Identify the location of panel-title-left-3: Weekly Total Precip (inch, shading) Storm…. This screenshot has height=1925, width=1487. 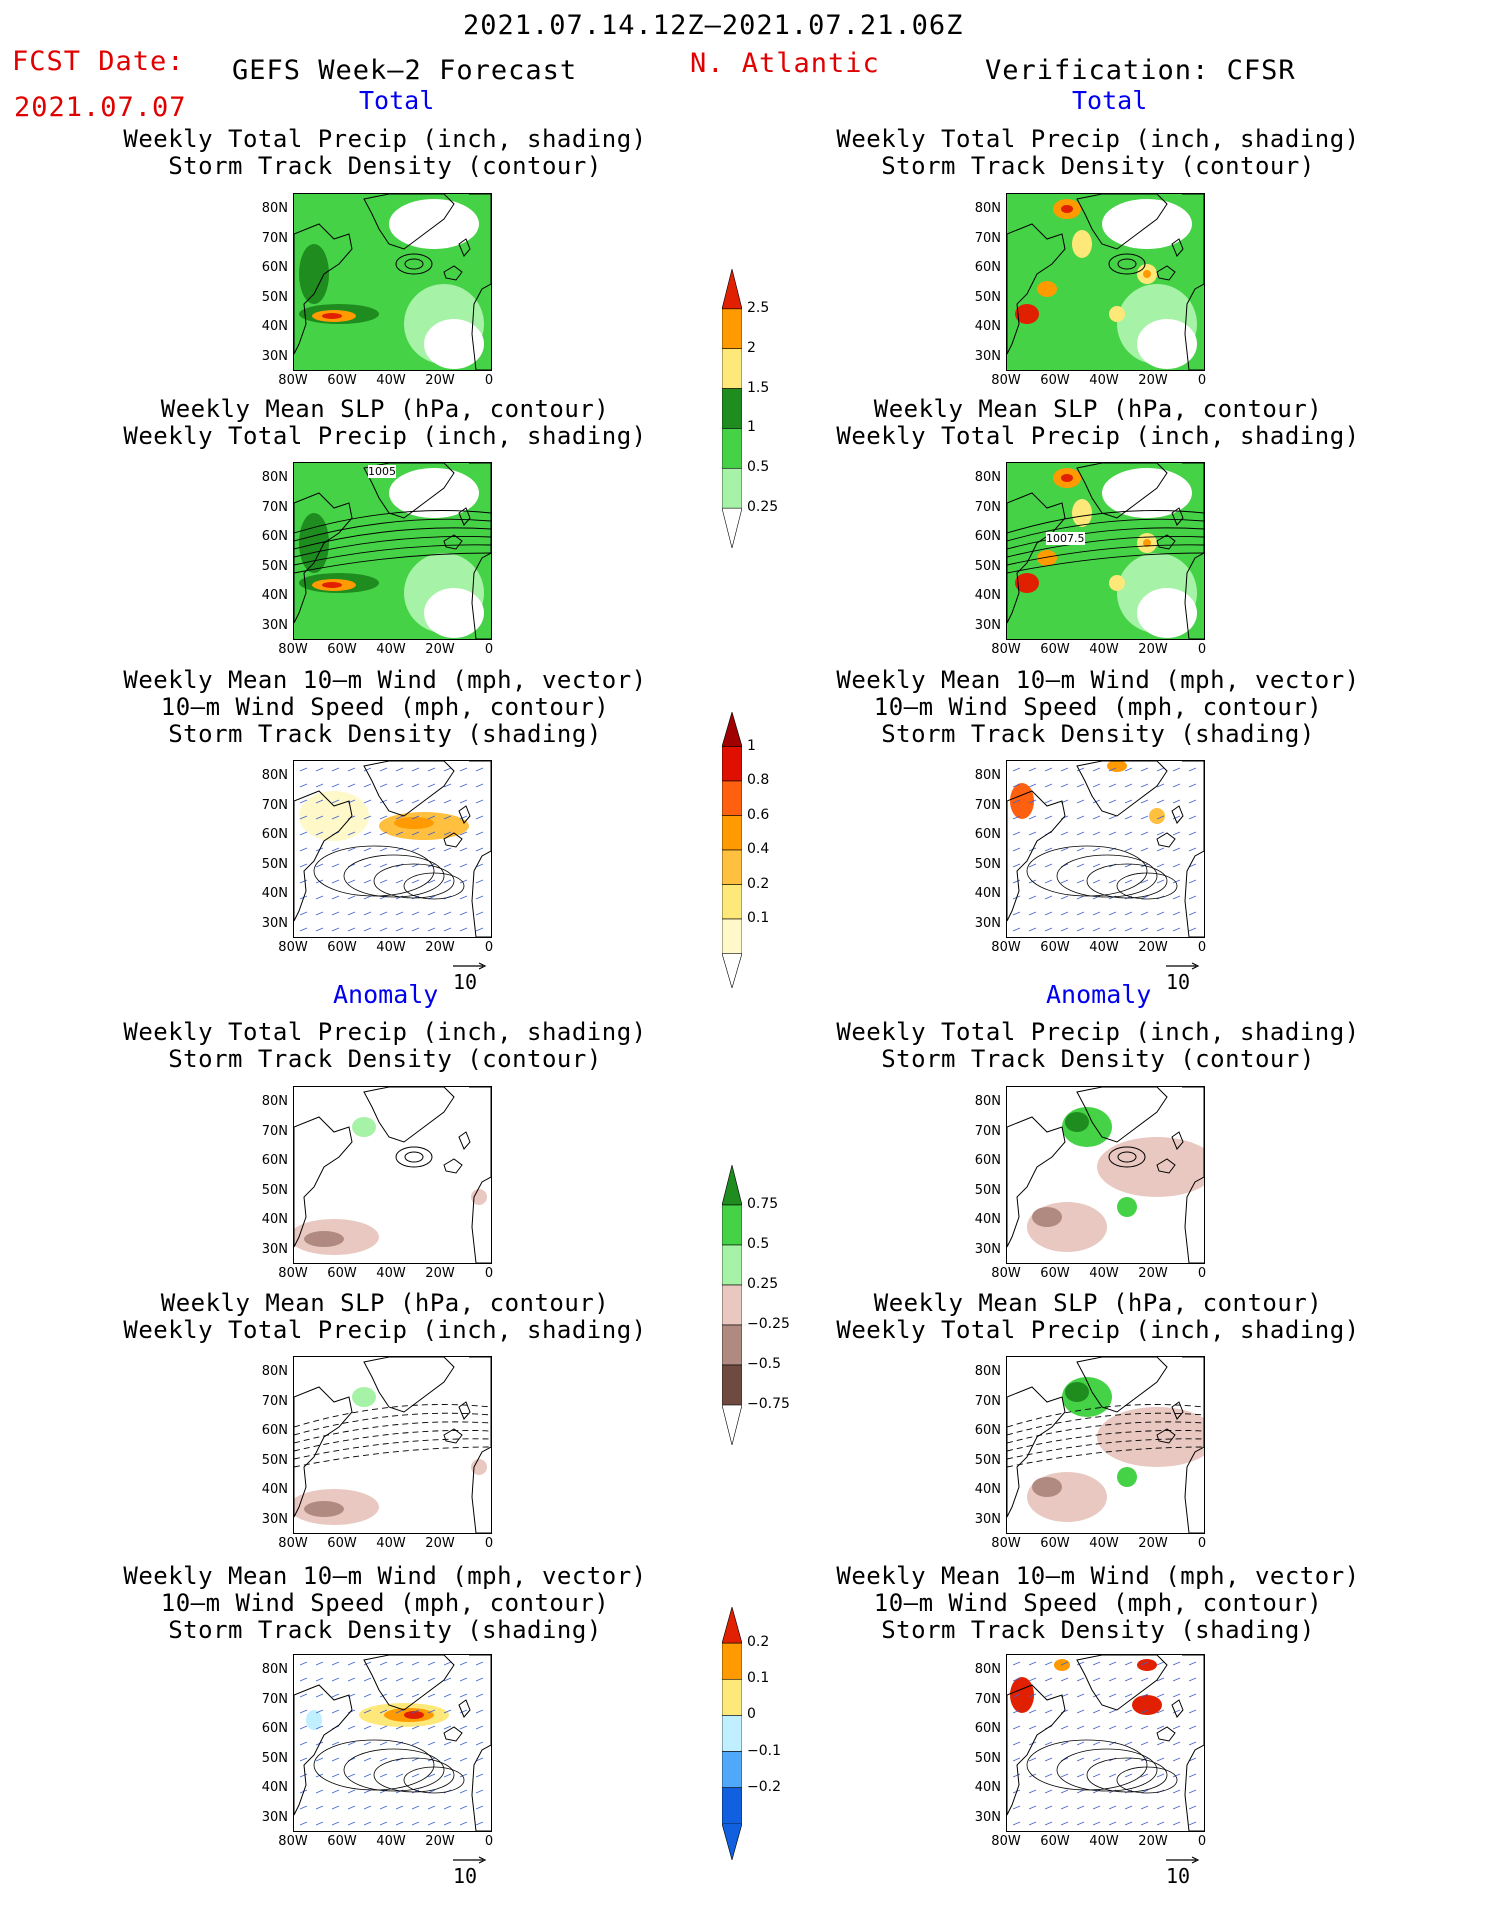
(385, 1046).